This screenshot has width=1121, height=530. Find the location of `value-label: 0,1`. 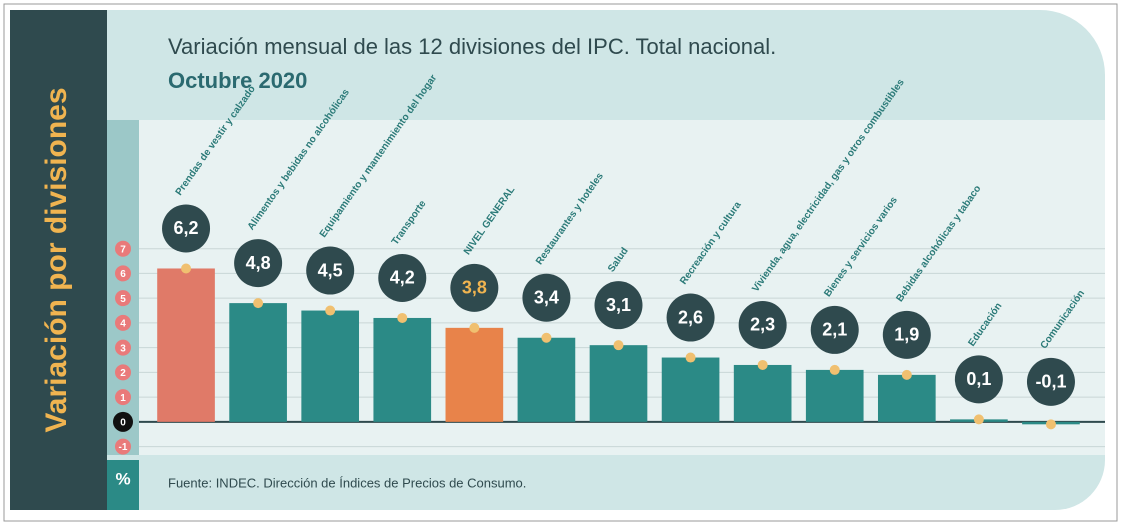

value-label: 0,1 is located at coordinates (978, 379).